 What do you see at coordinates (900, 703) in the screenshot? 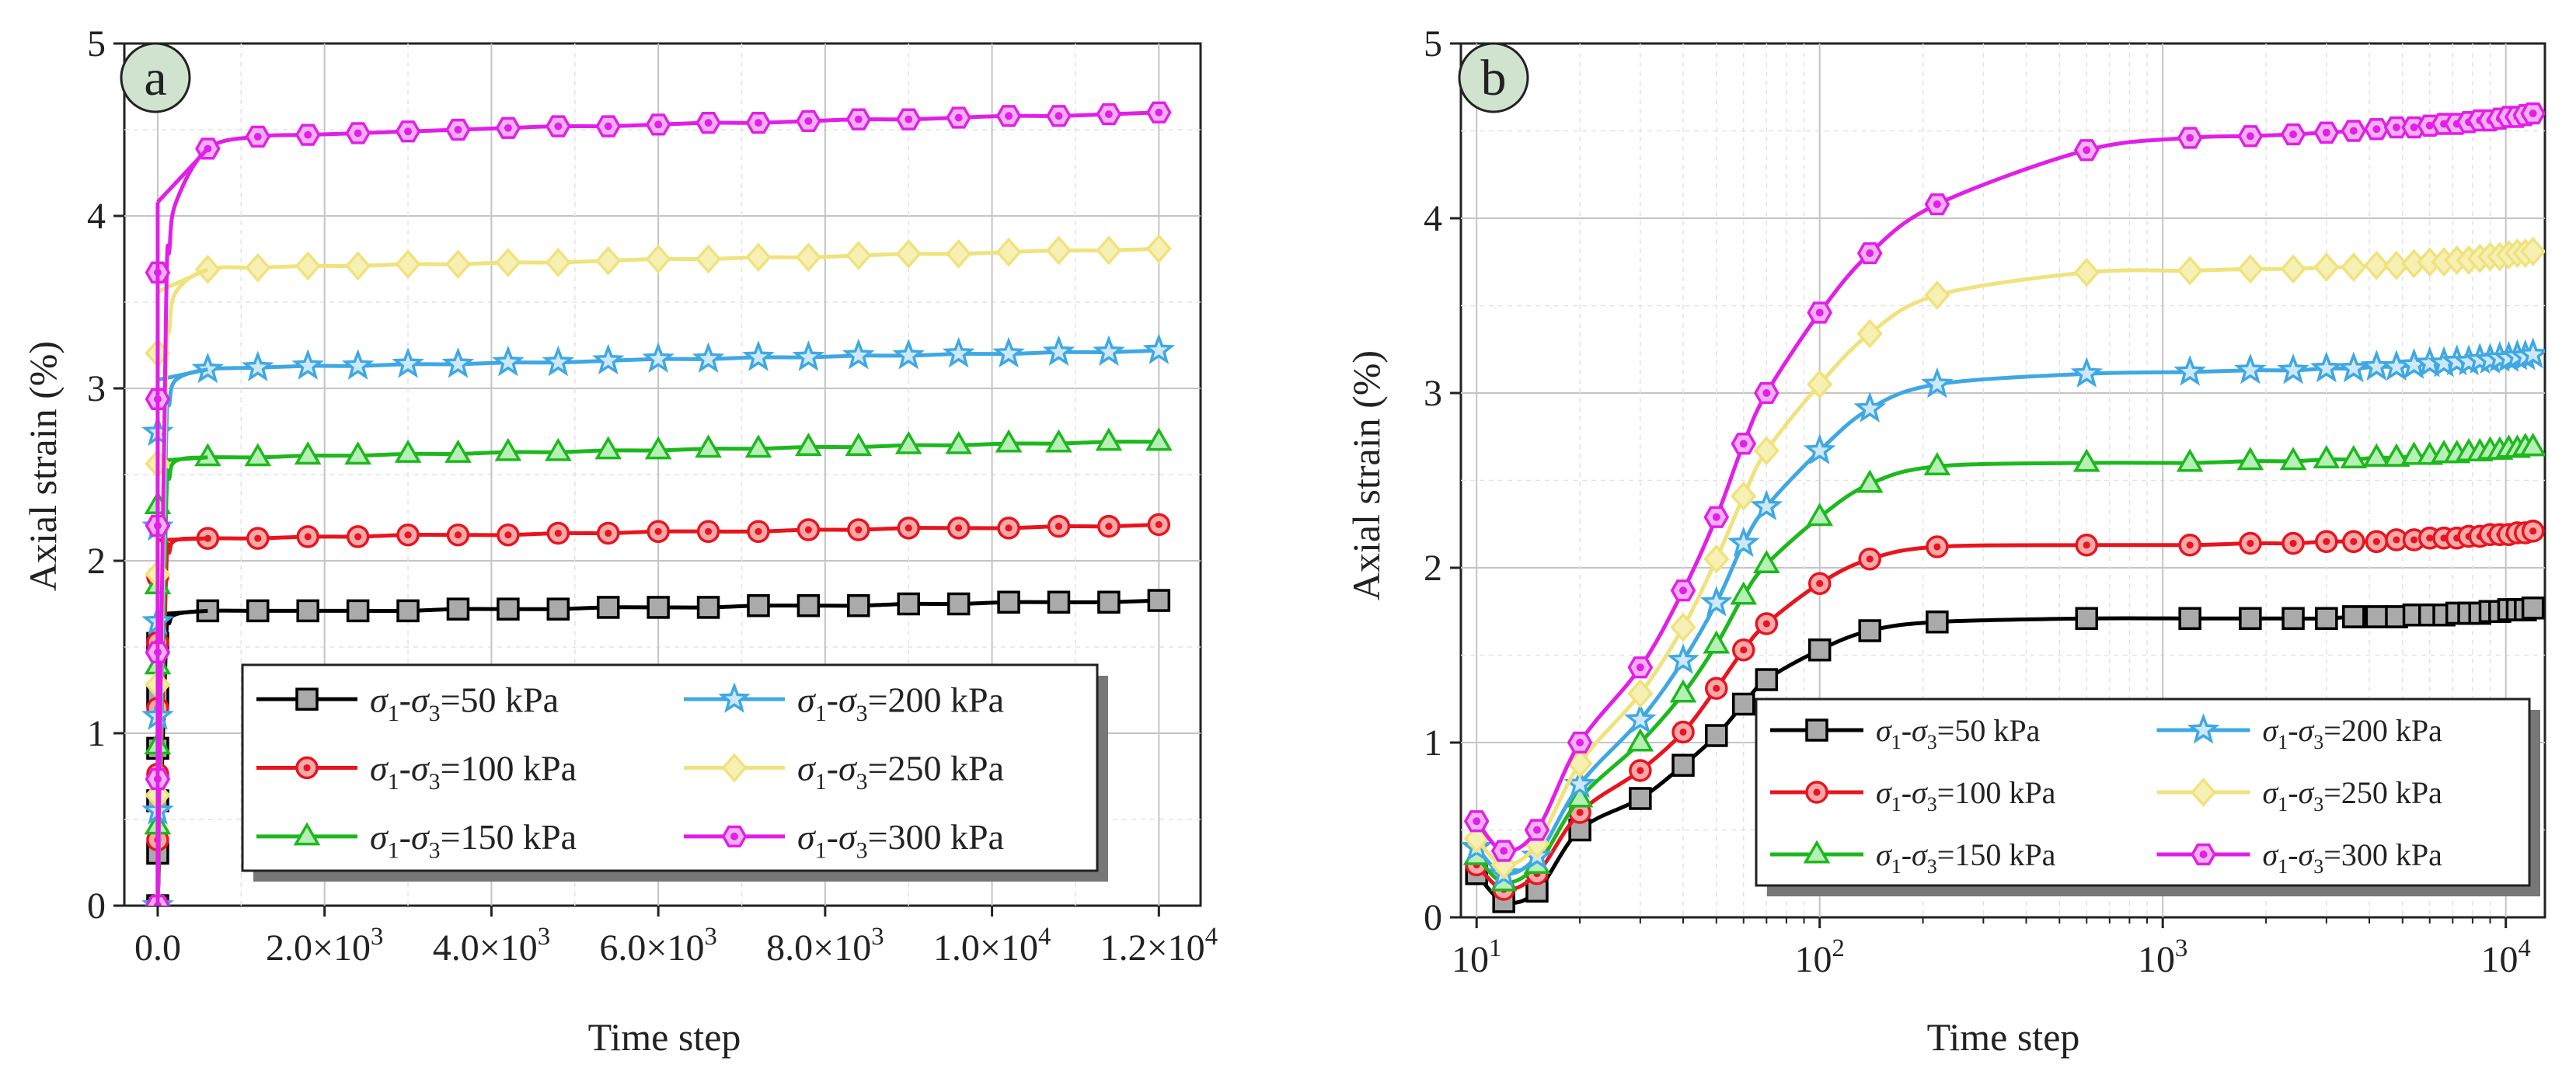
I see `legend-label: σ1-σ3=200 kPa` at bounding box center [900, 703].